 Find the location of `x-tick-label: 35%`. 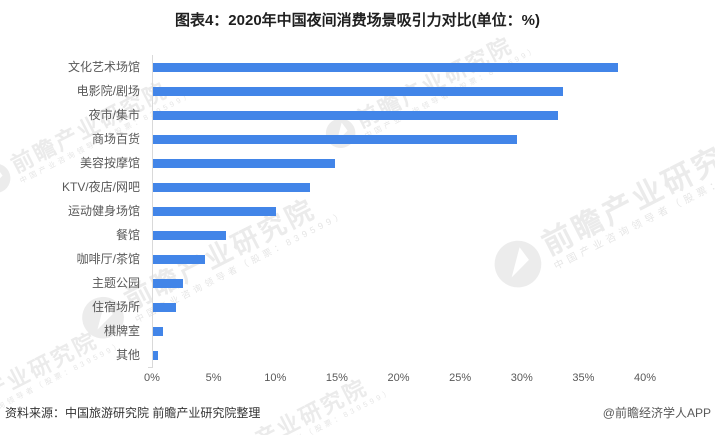

x-tick-label: 35% is located at coordinates (583, 378).